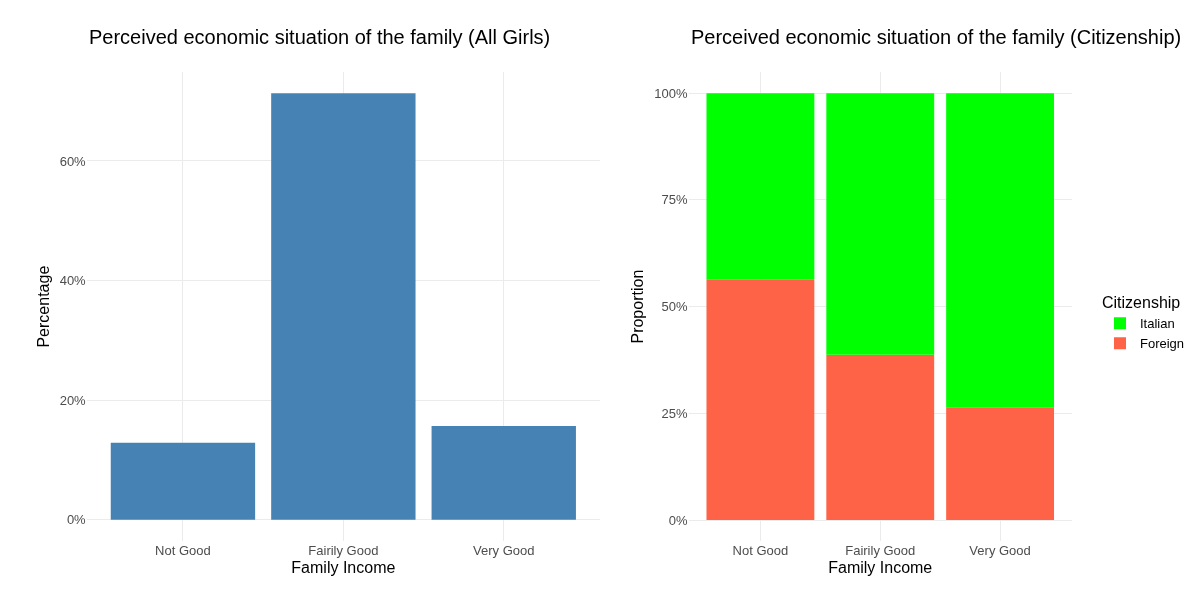 Image resolution: width=1200 pixels, height=606 pixels. What do you see at coordinates (1157, 324) in the screenshot?
I see `legend-label: Italian` at bounding box center [1157, 324].